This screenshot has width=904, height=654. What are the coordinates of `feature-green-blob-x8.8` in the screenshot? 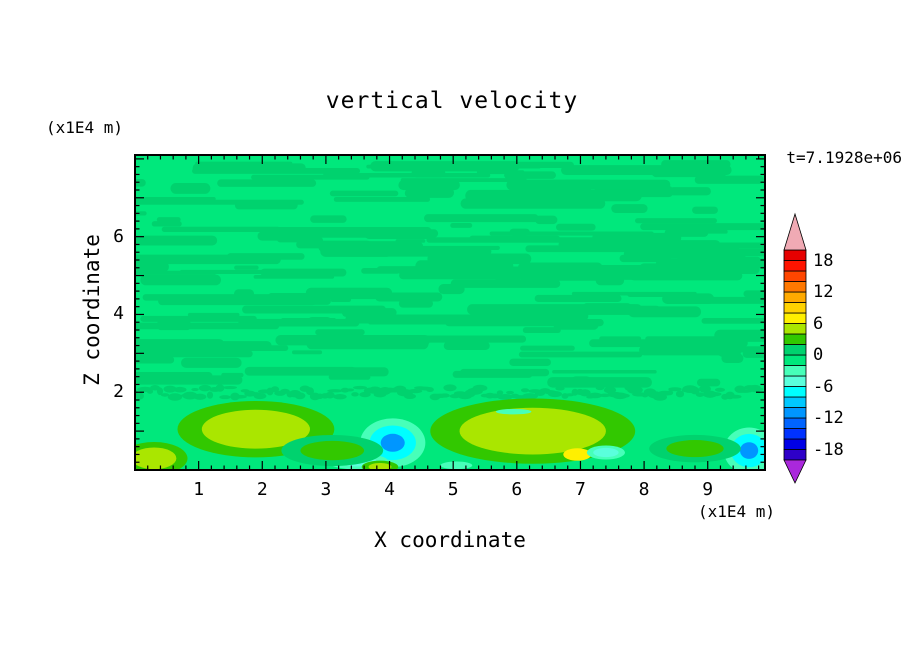 It's located at (695, 449).